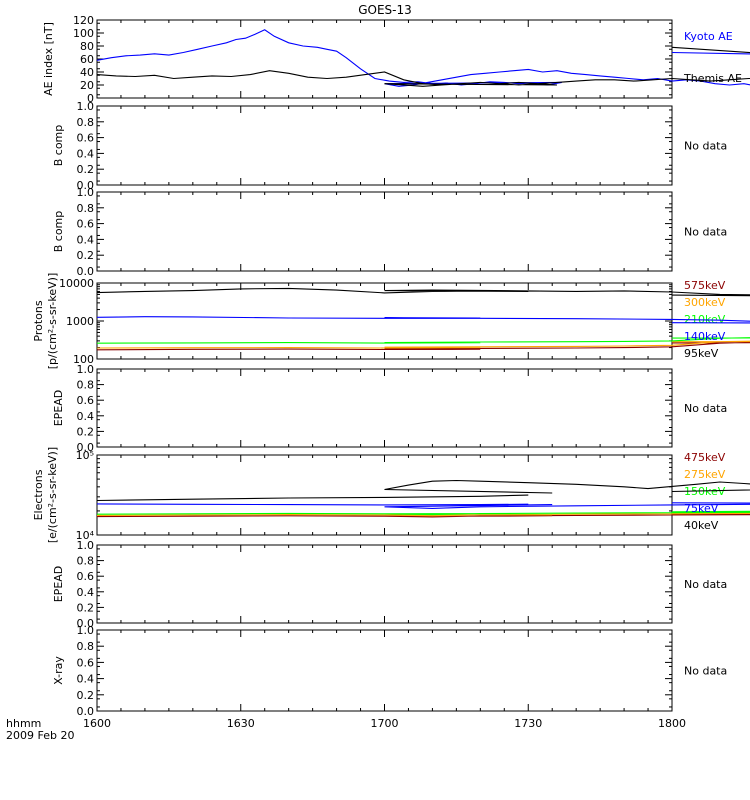 Image resolution: width=750 pixels, height=800 pixels. Describe the element at coordinates (528, 723) in the screenshot. I see `x-tick-label: 1730` at that location.